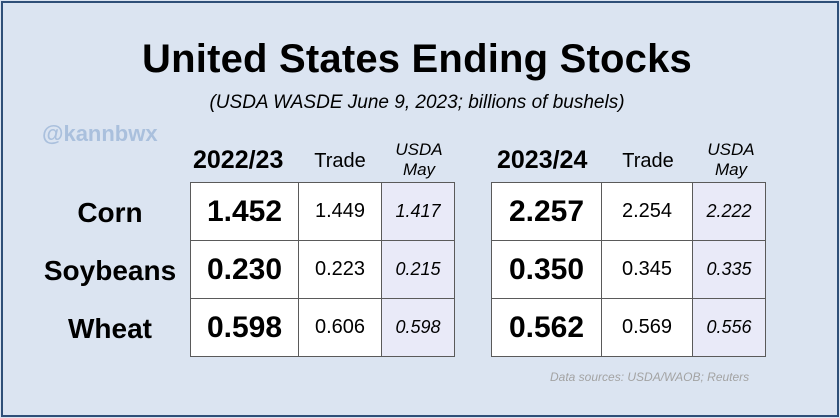  I want to click on header-usda-left-line1: USDA, so click(419, 149).